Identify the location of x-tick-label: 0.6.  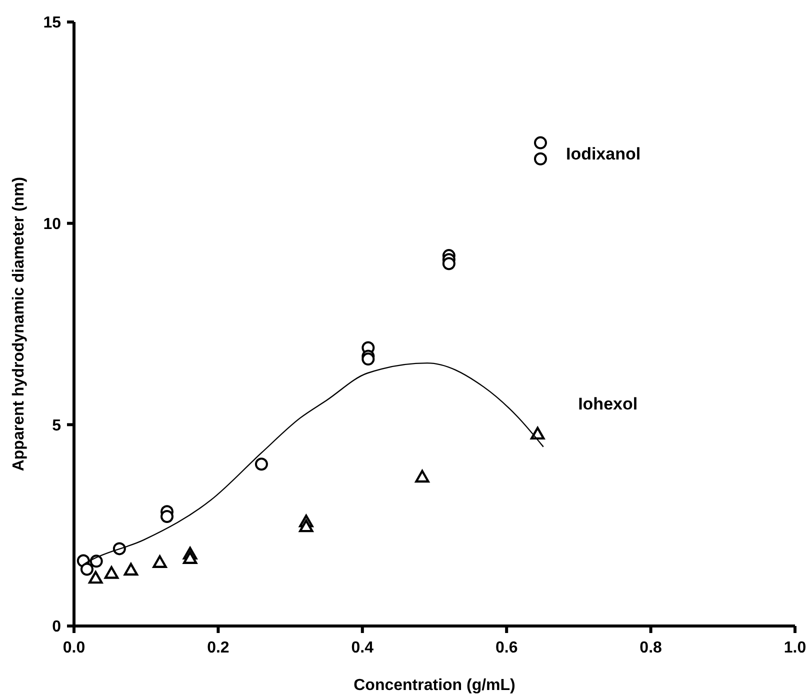
(506, 647).